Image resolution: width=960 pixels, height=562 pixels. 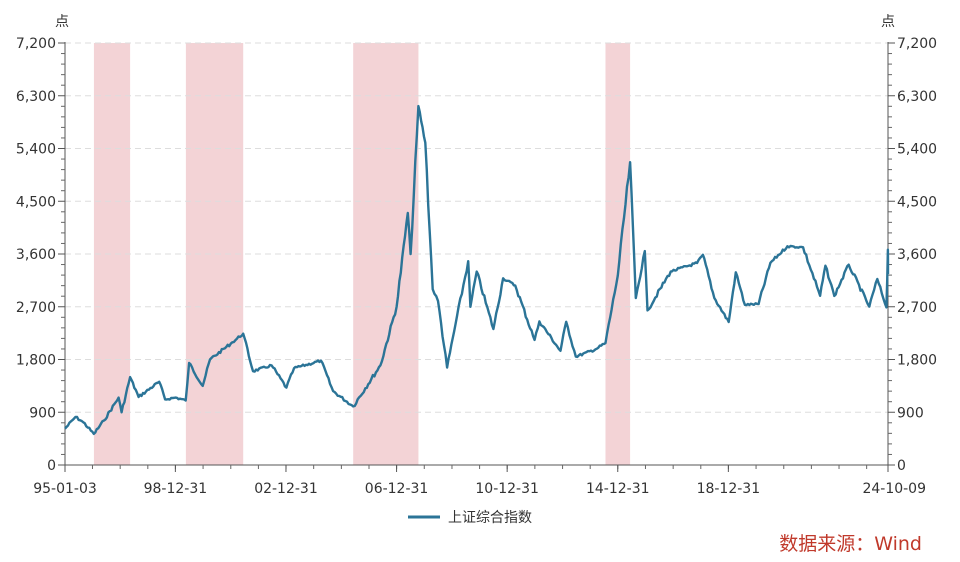 What do you see at coordinates (176, 489) in the screenshot?
I see `x-tick-label: 98-12-31` at bounding box center [176, 489].